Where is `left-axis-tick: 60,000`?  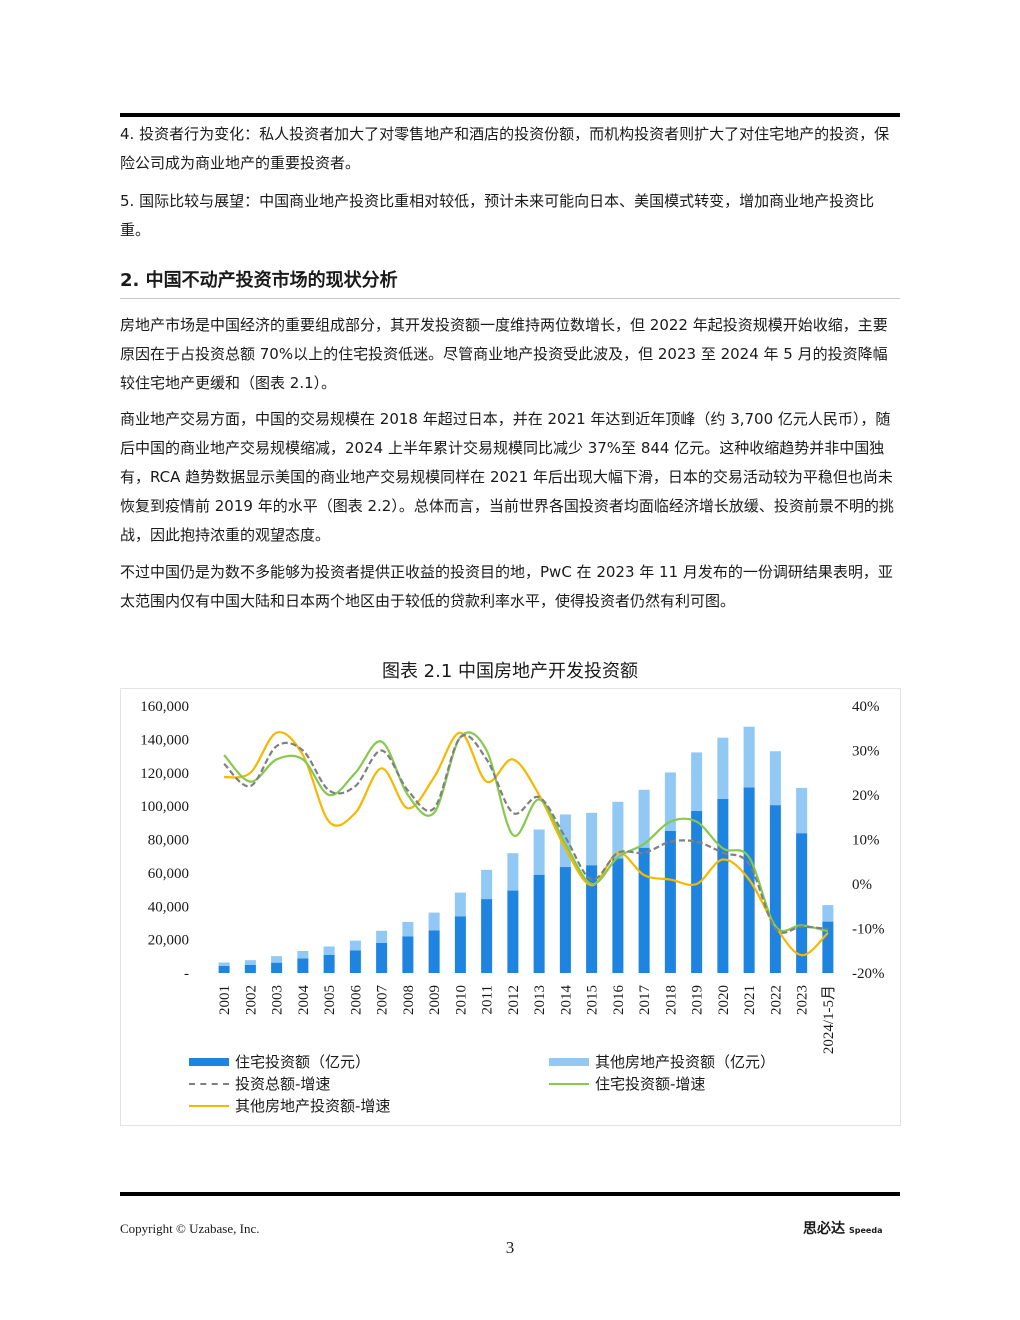
left-axis-tick: 60,000 is located at coordinates (168, 874).